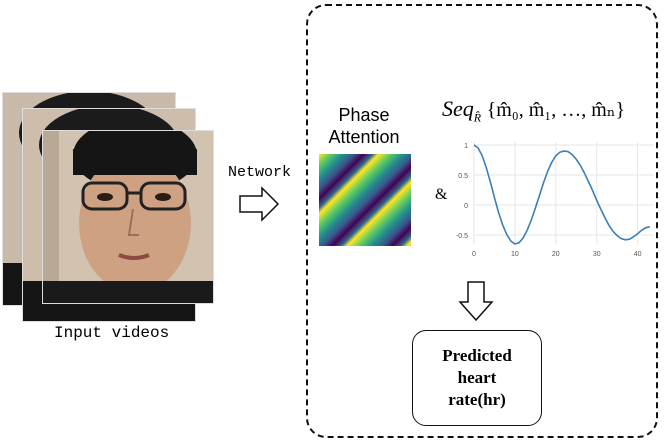 This screenshot has width=666, height=444. I want to click on phase-attention-heatmap, so click(365, 200).